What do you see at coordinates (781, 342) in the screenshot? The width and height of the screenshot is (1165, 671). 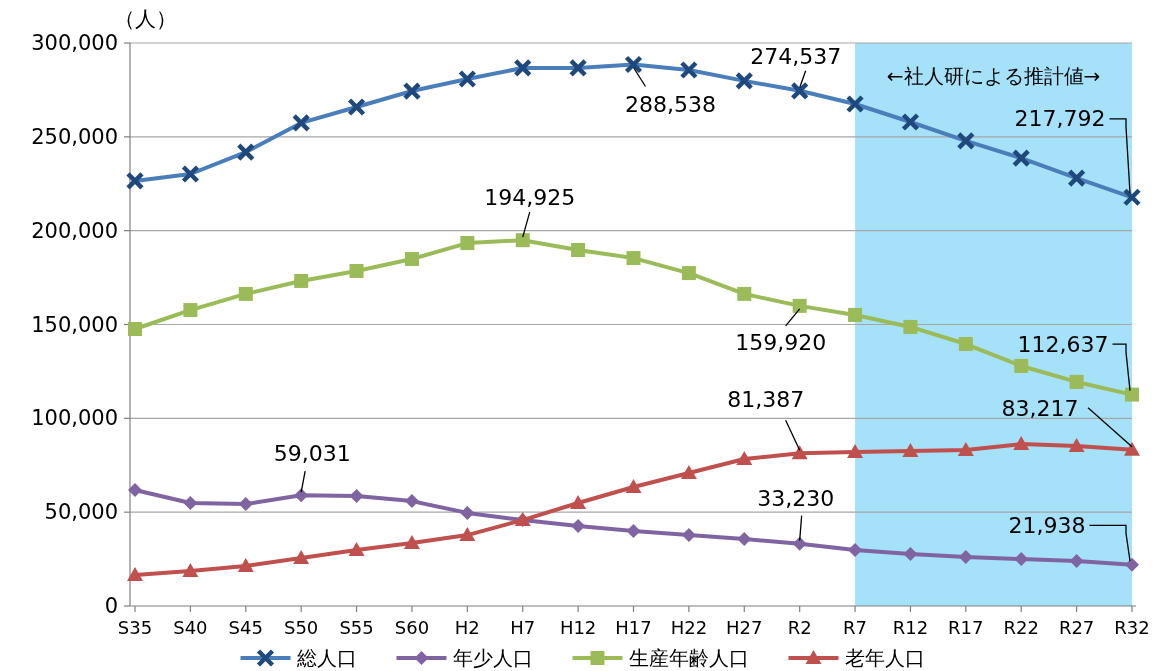 I see `data-label: 159,920` at bounding box center [781, 342].